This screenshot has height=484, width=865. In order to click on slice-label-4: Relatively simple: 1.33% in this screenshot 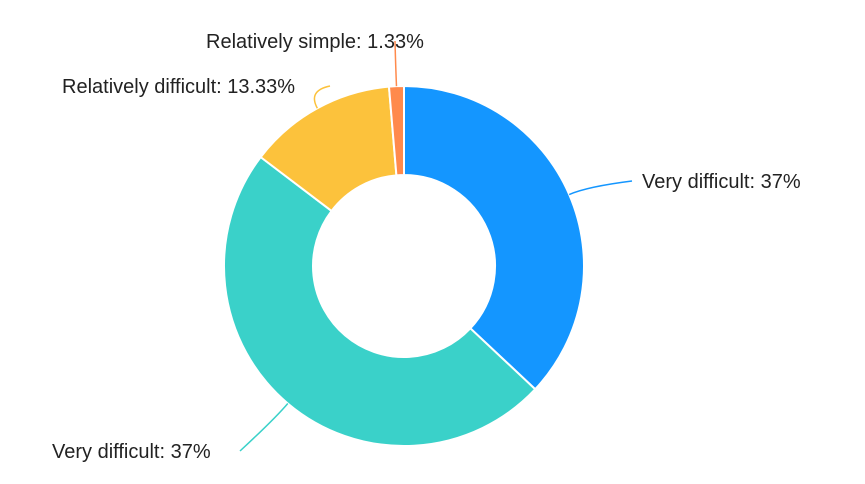, I will do `click(315, 42)`.